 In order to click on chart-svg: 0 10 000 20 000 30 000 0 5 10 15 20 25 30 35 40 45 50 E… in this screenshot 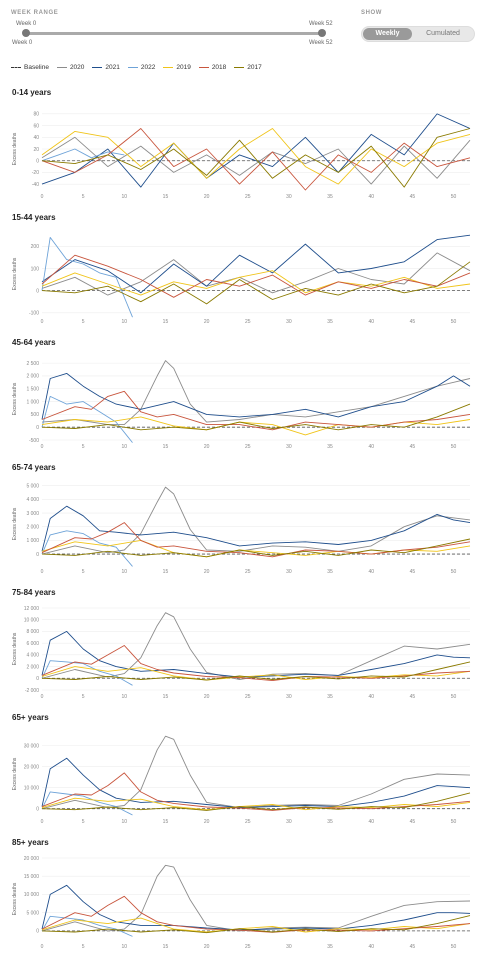, I will do `click(238, 773)`.